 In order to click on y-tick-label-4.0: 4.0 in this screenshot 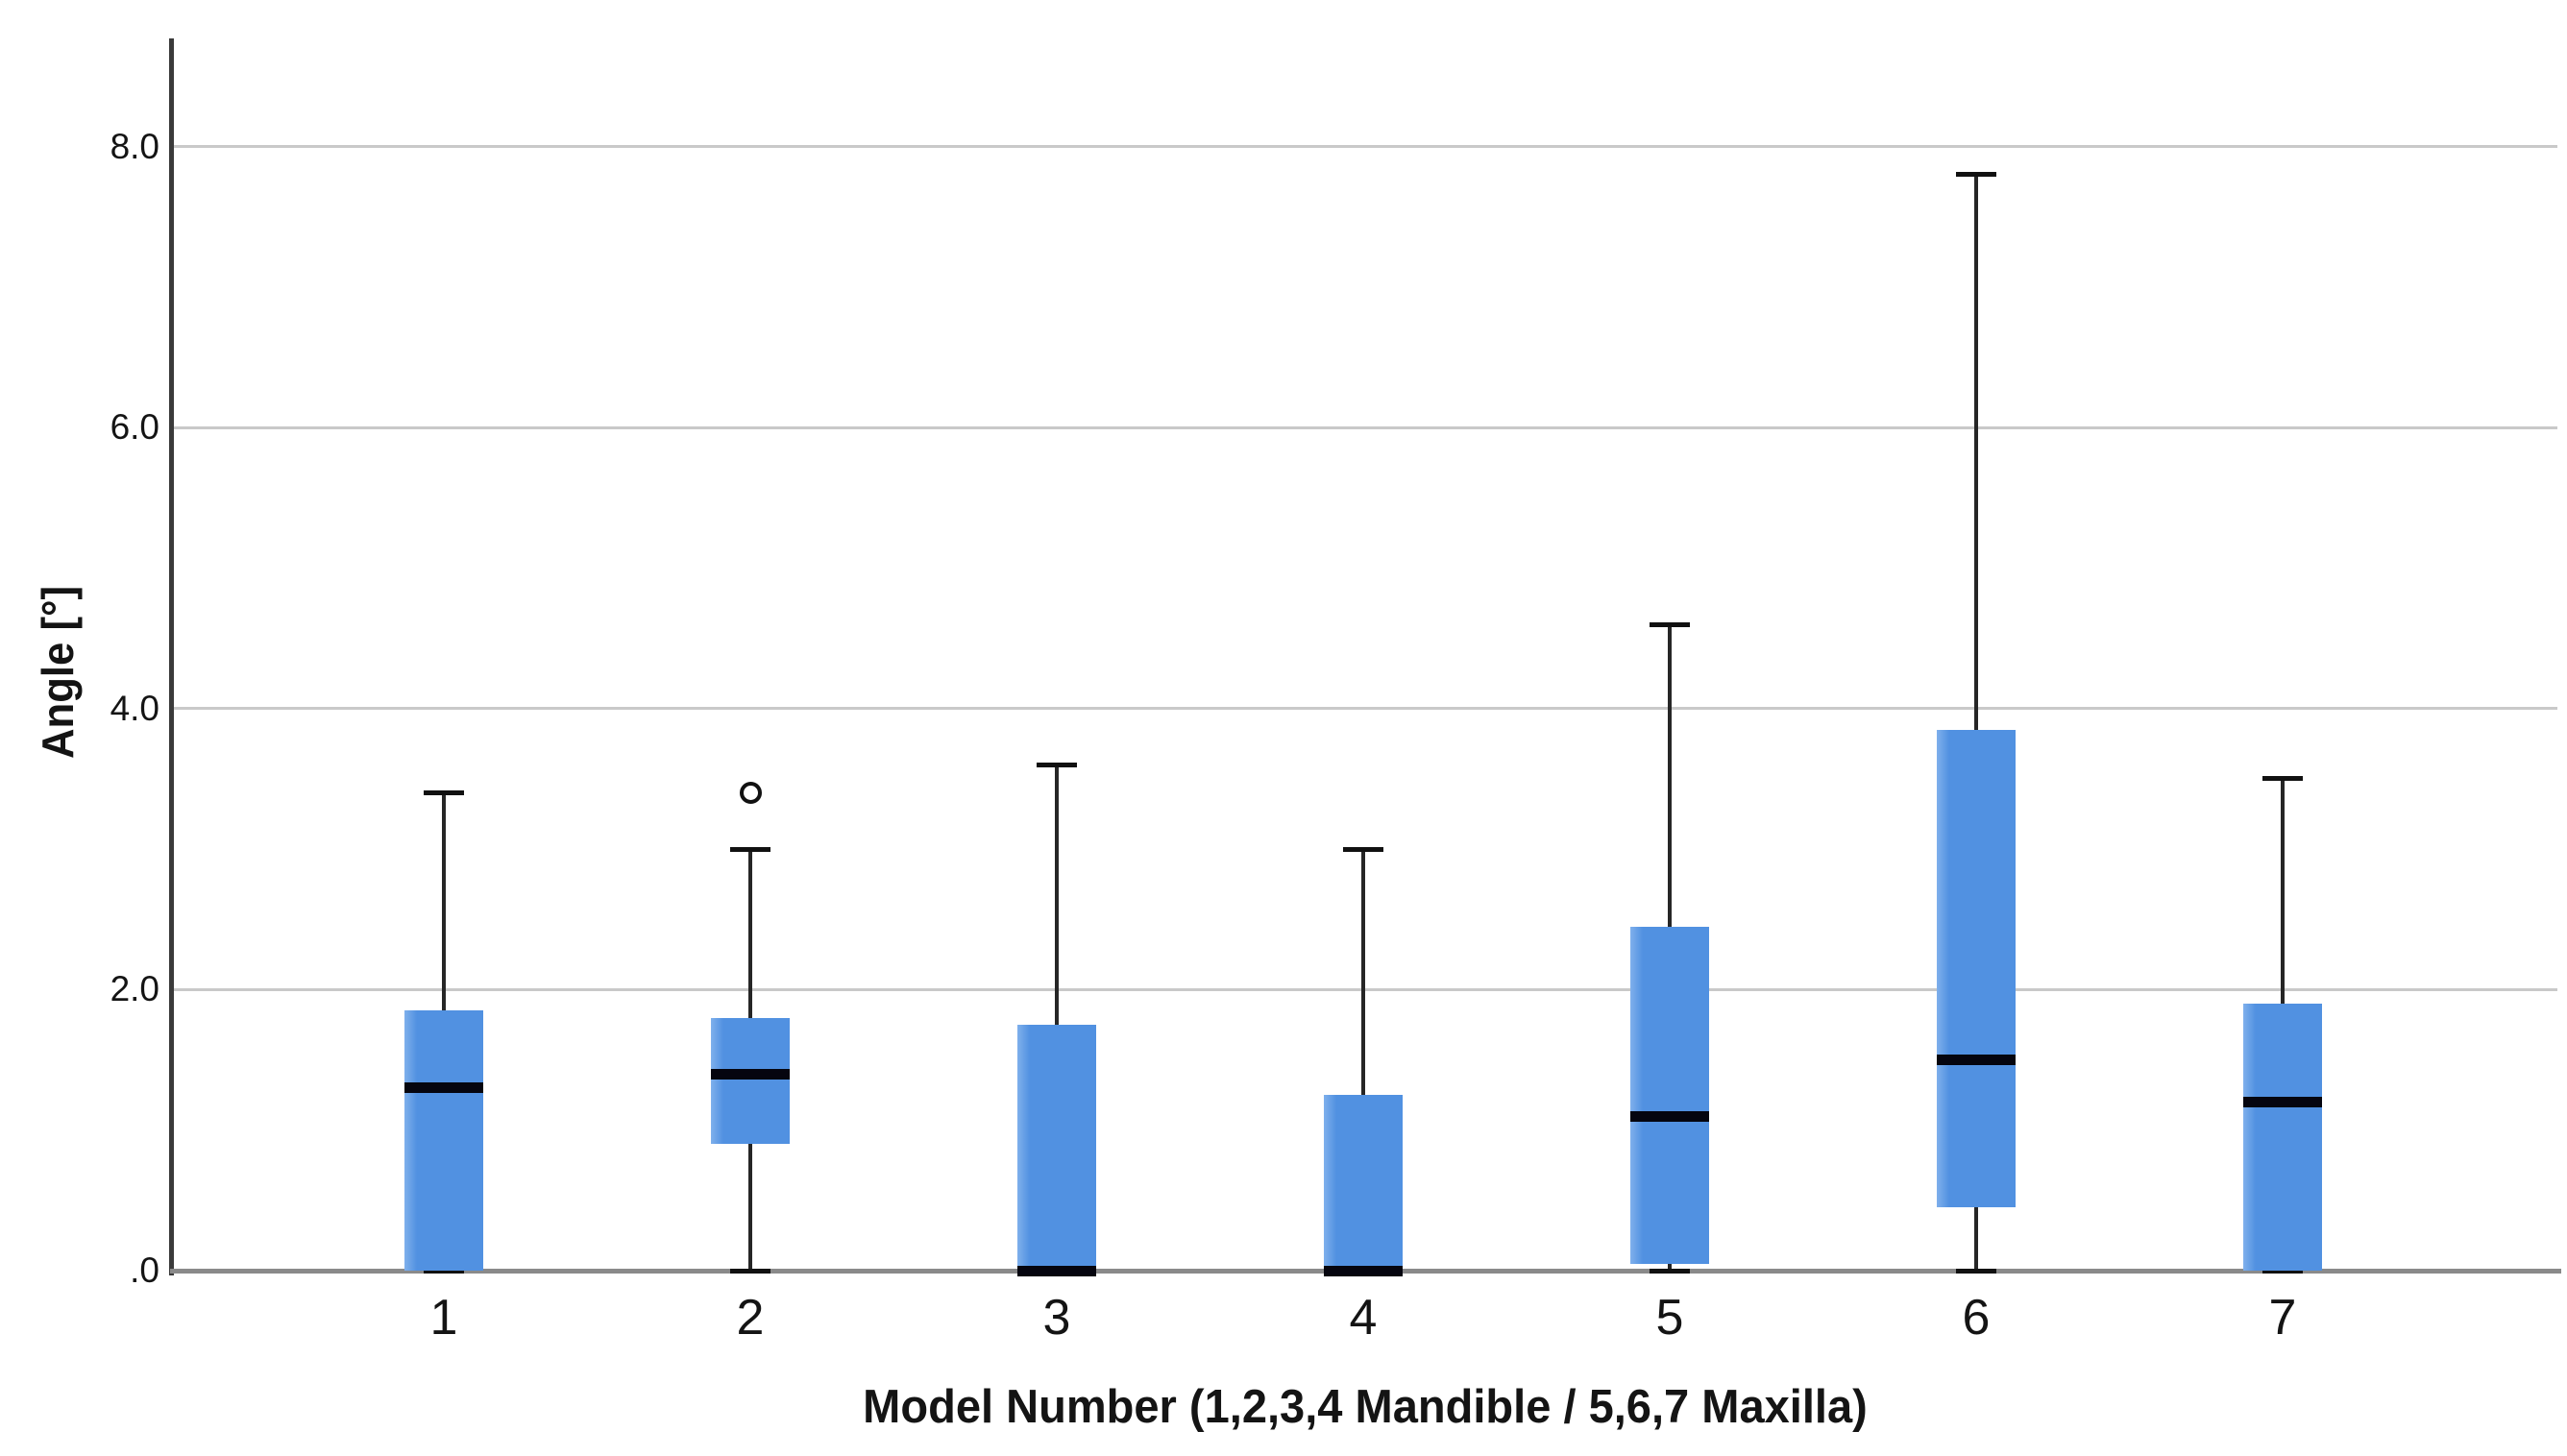, I will do `click(134, 708)`.